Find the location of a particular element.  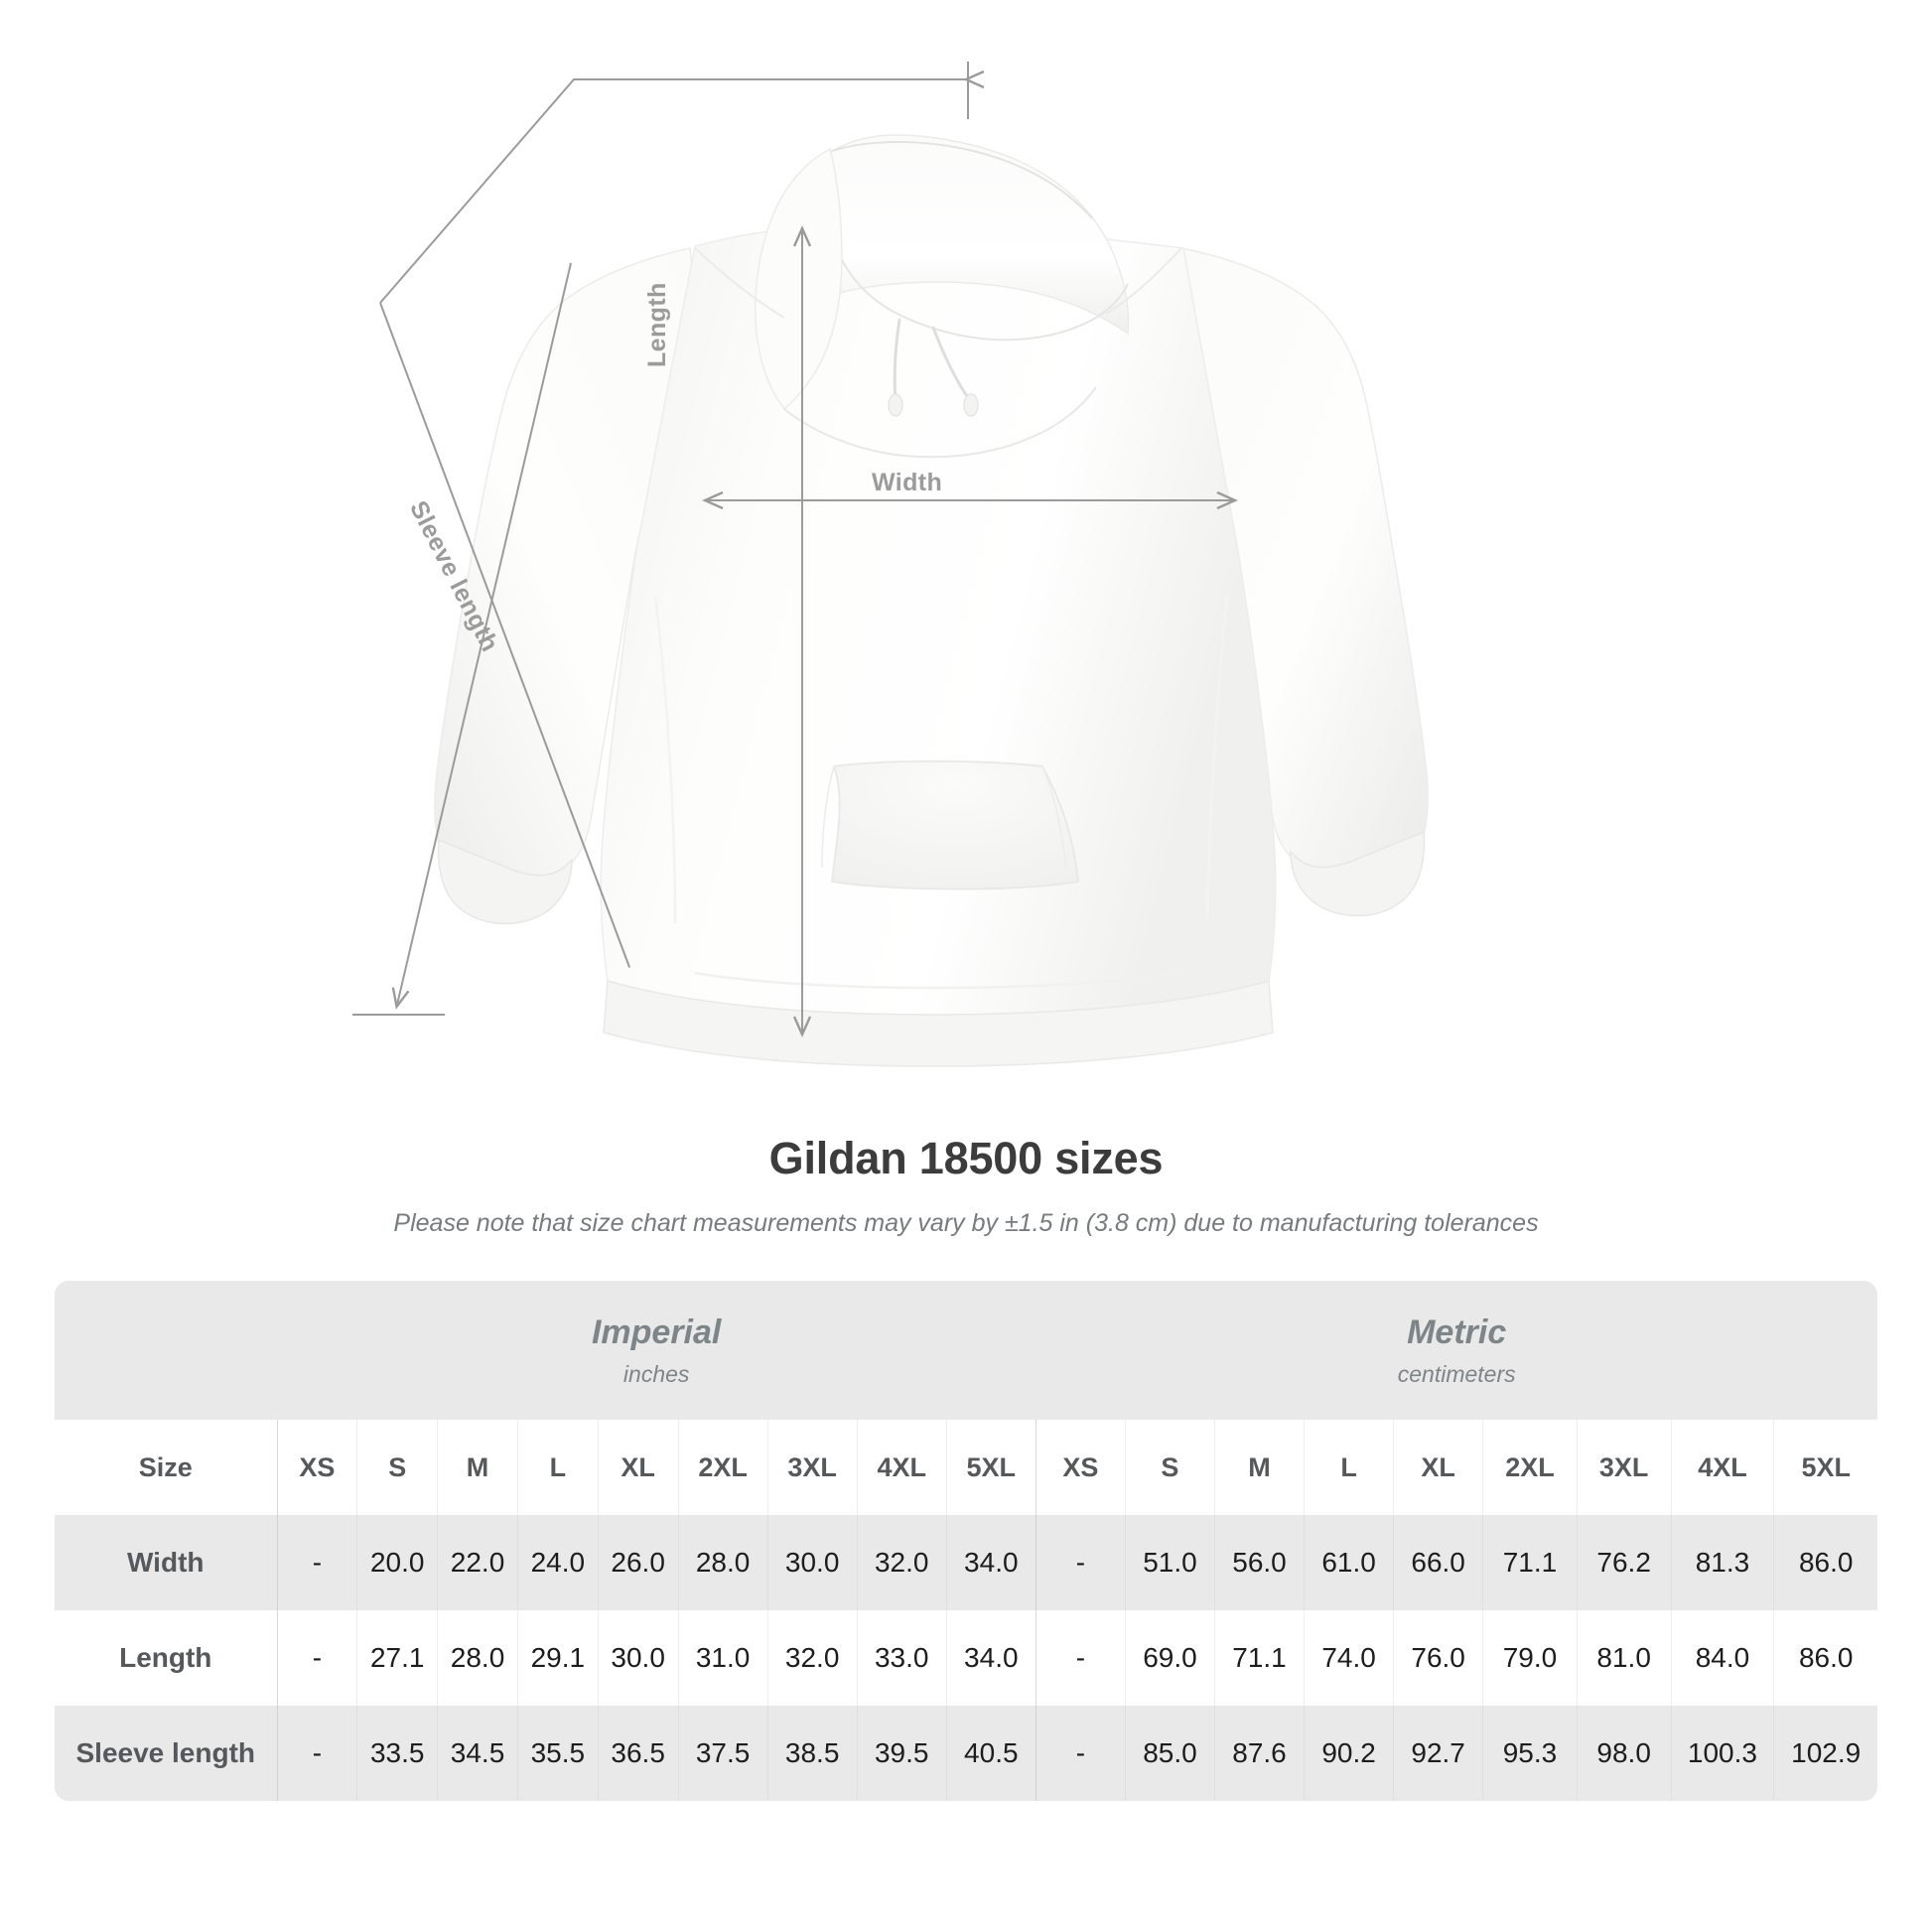

cell-sleeve-imperial-3xl: 38.5 is located at coordinates (812, 1754).